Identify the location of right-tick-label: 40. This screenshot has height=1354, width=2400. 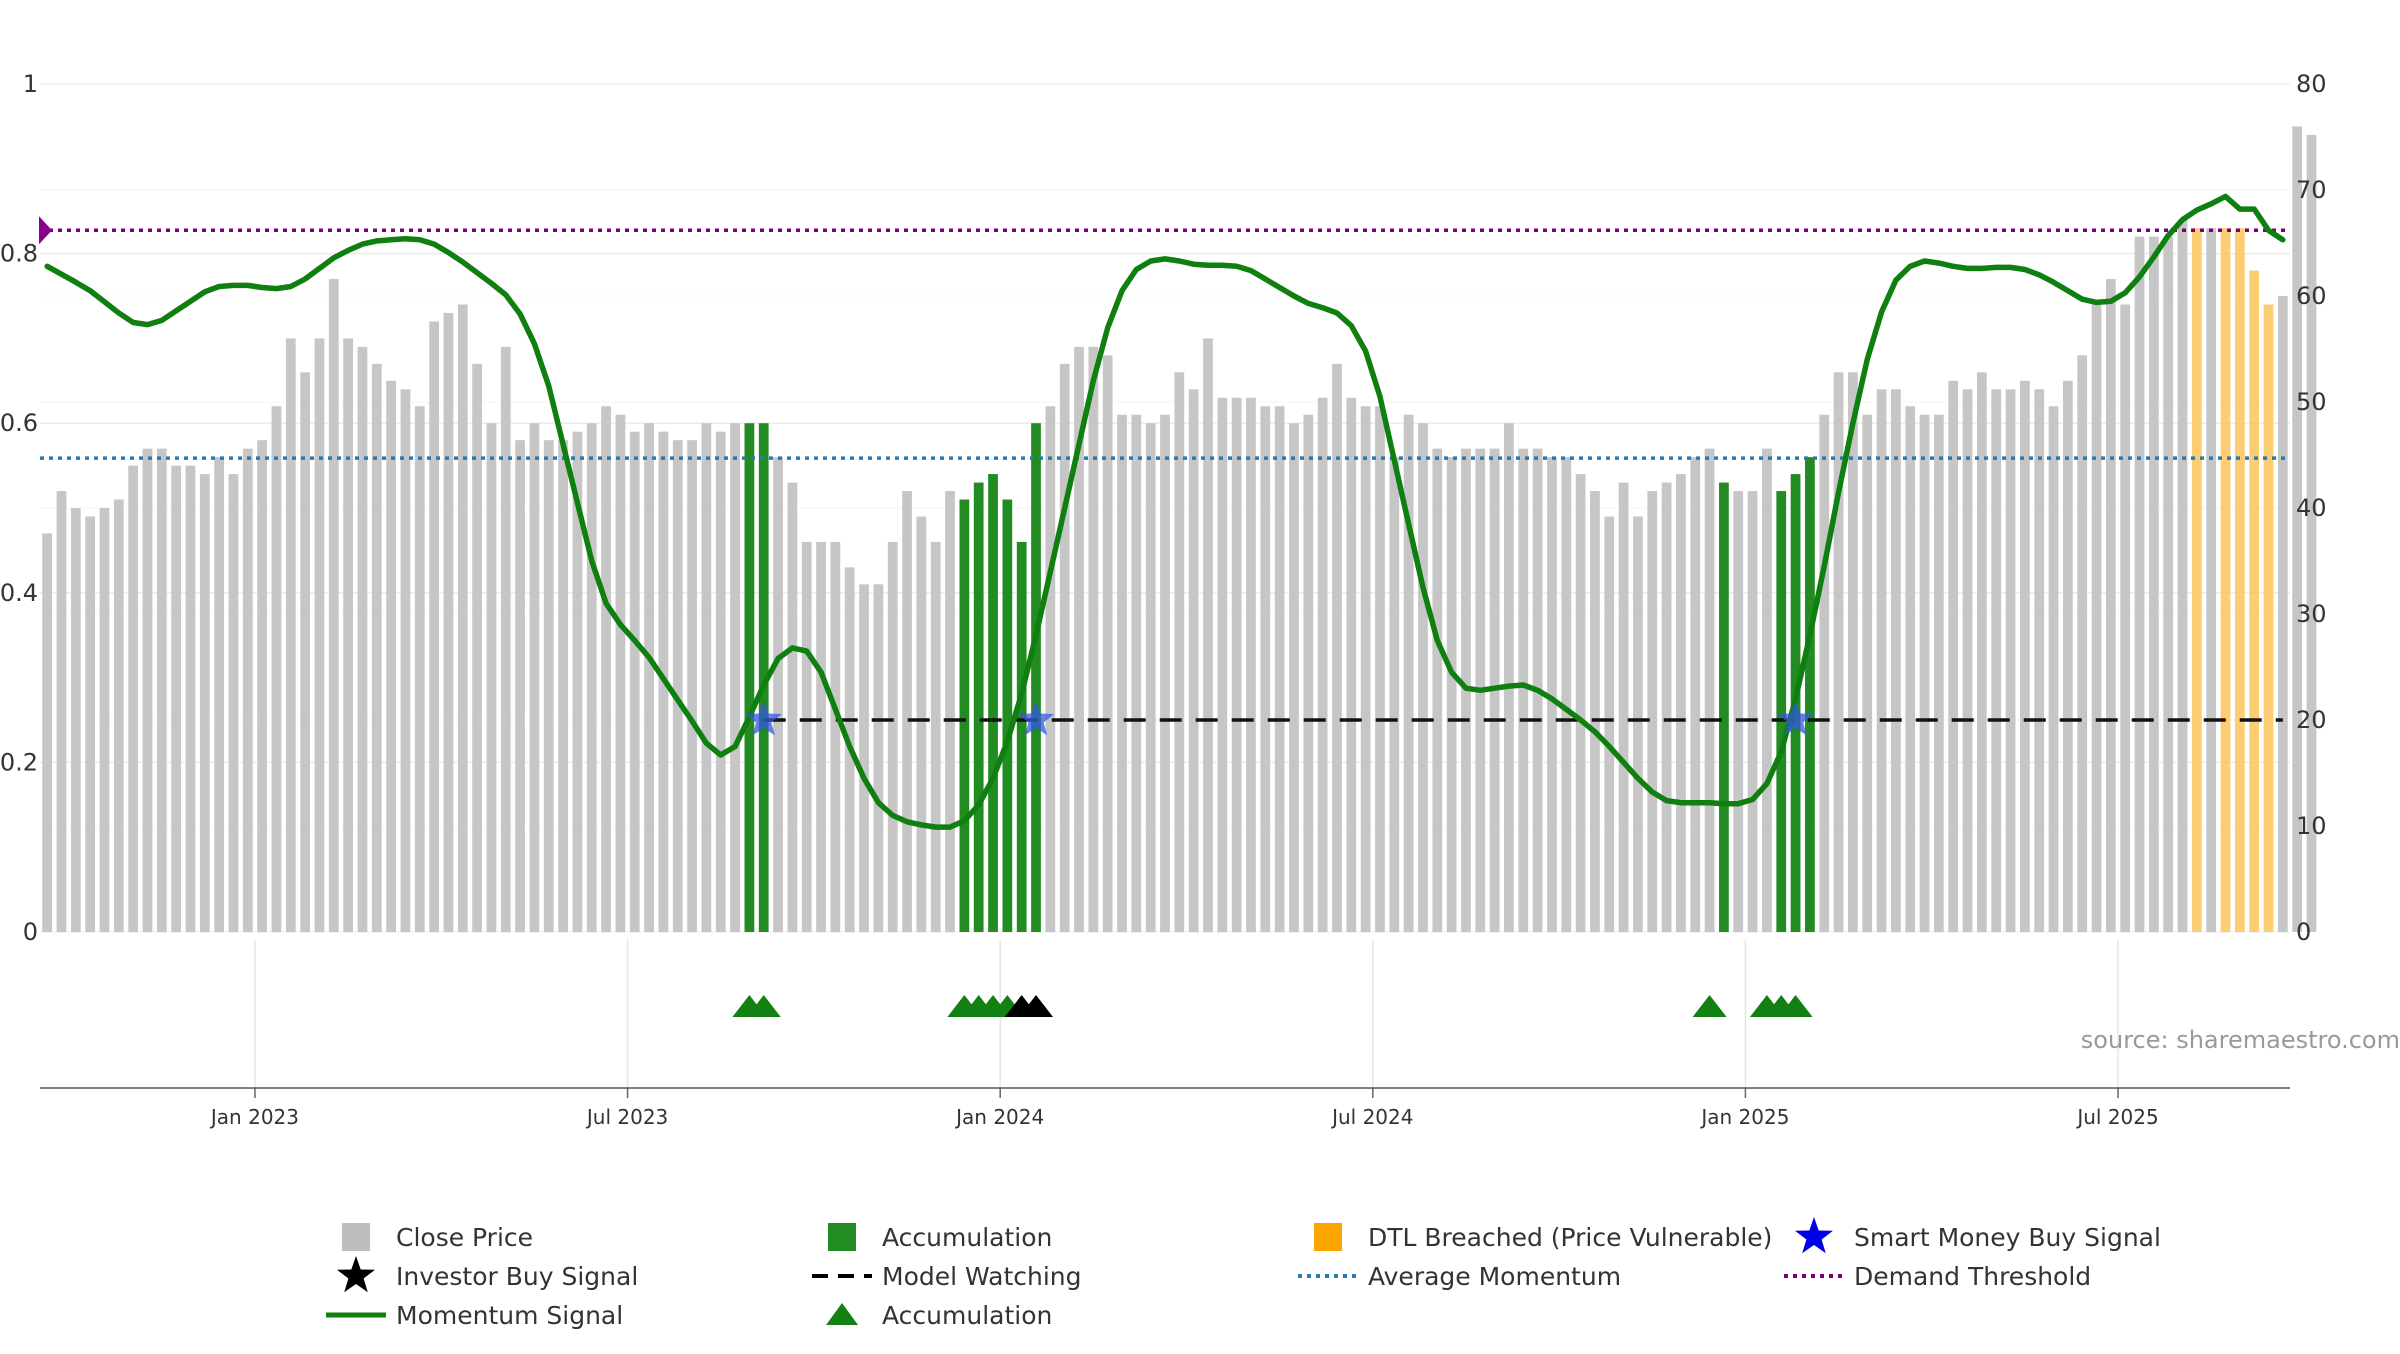
(2311, 508).